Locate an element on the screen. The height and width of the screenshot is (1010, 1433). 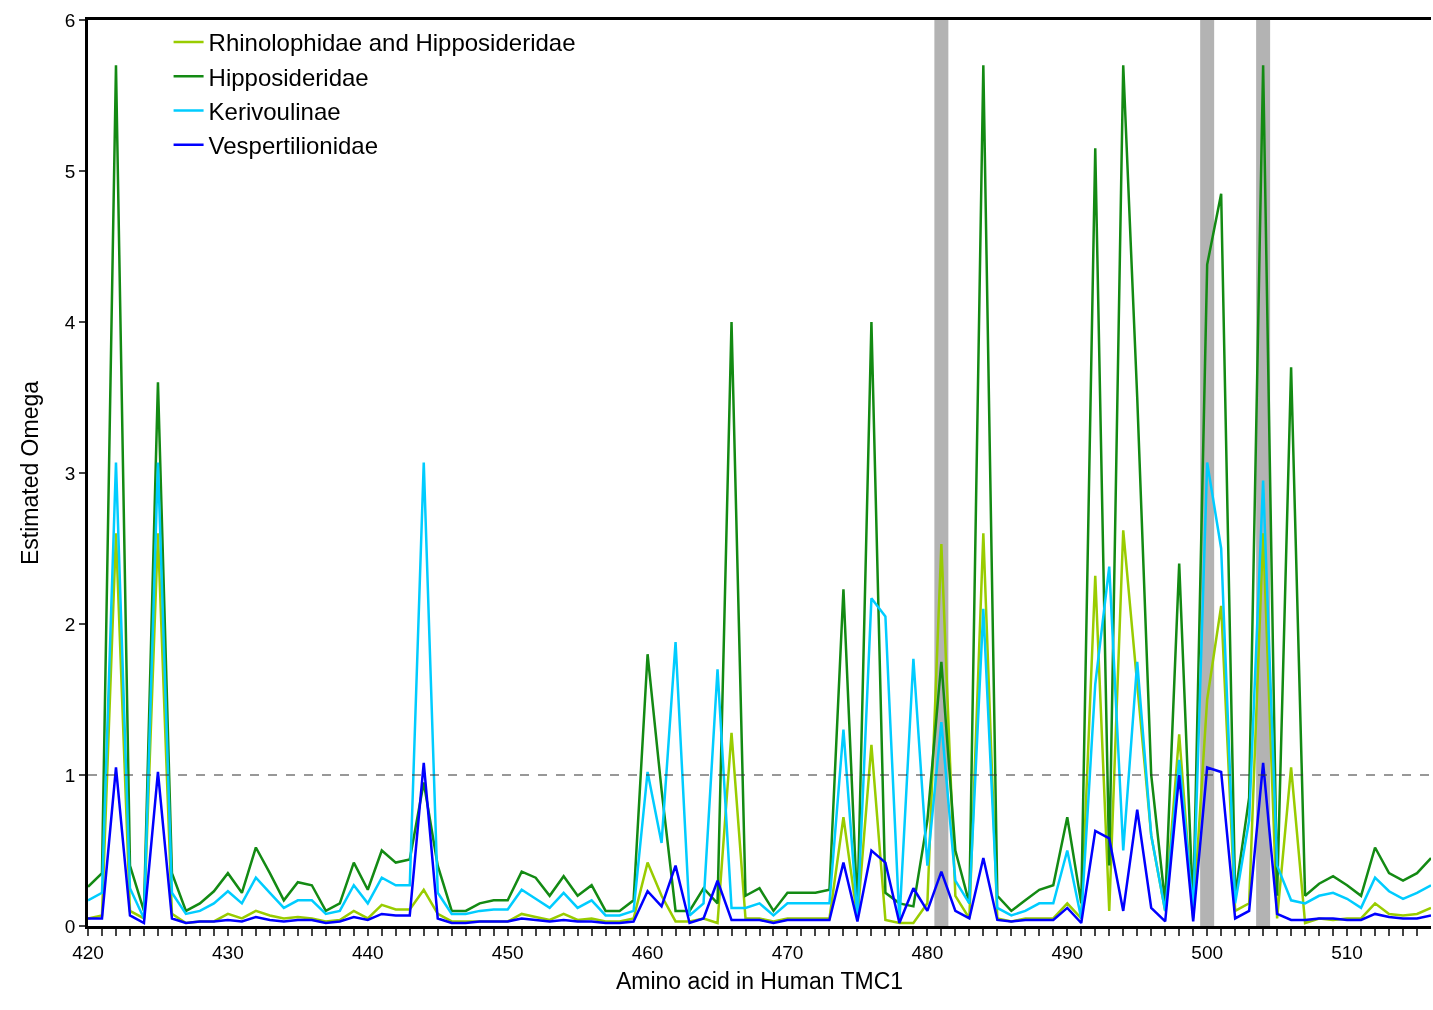
legend-label: Vespertilionidae is located at coordinates (293, 146).